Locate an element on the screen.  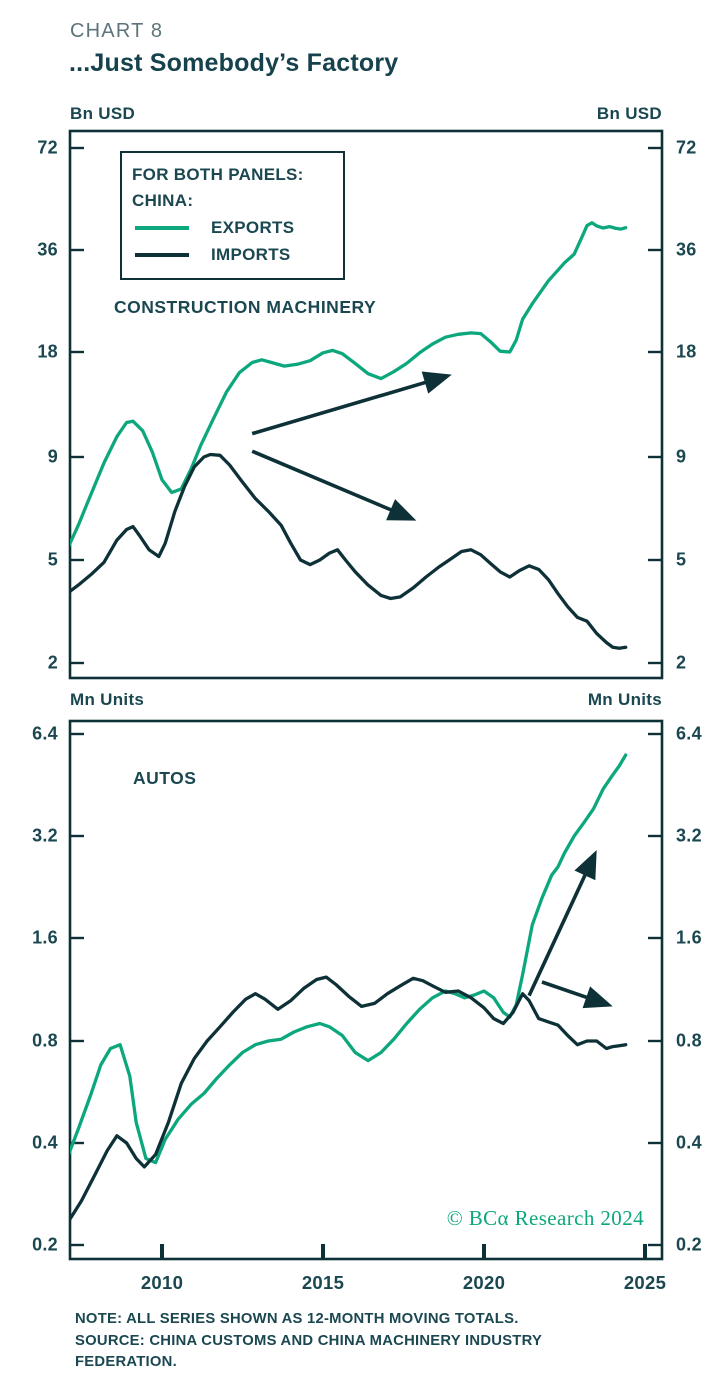
note-line: FEDERATION. is located at coordinates (126, 1362).